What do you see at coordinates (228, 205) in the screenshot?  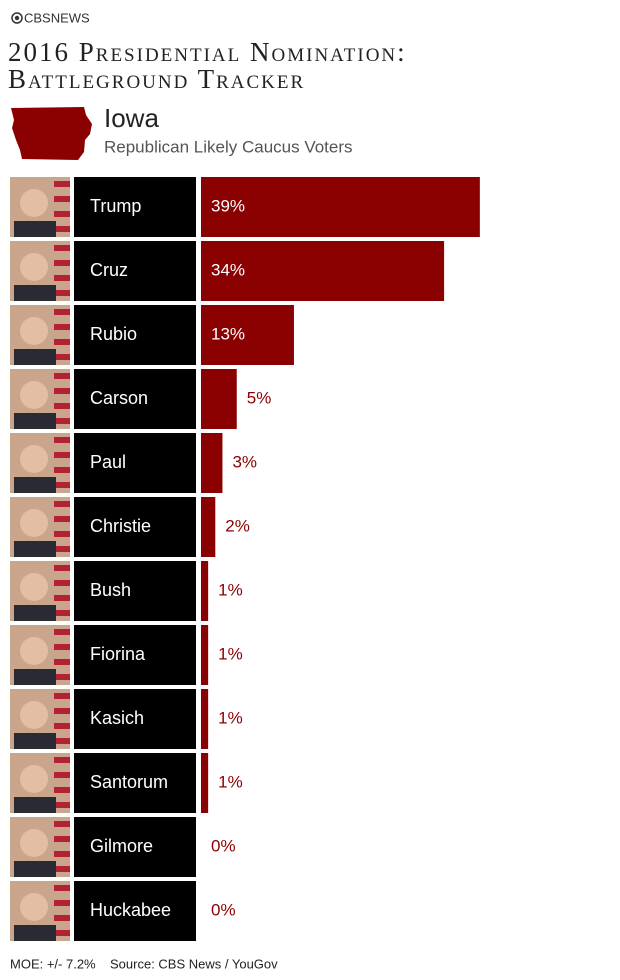 I see `value-label: 39%` at bounding box center [228, 205].